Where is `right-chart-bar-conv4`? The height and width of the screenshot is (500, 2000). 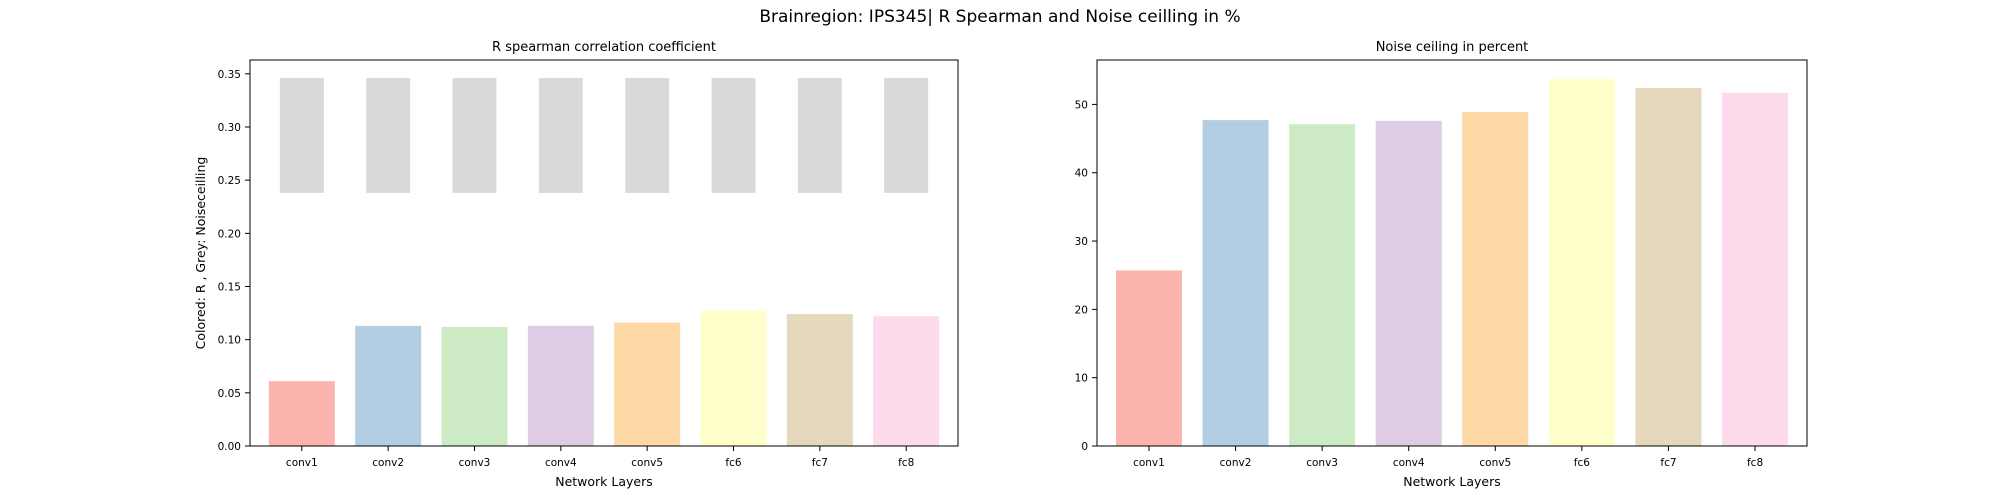
right-chart-bar-conv4 is located at coordinates (1408, 283).